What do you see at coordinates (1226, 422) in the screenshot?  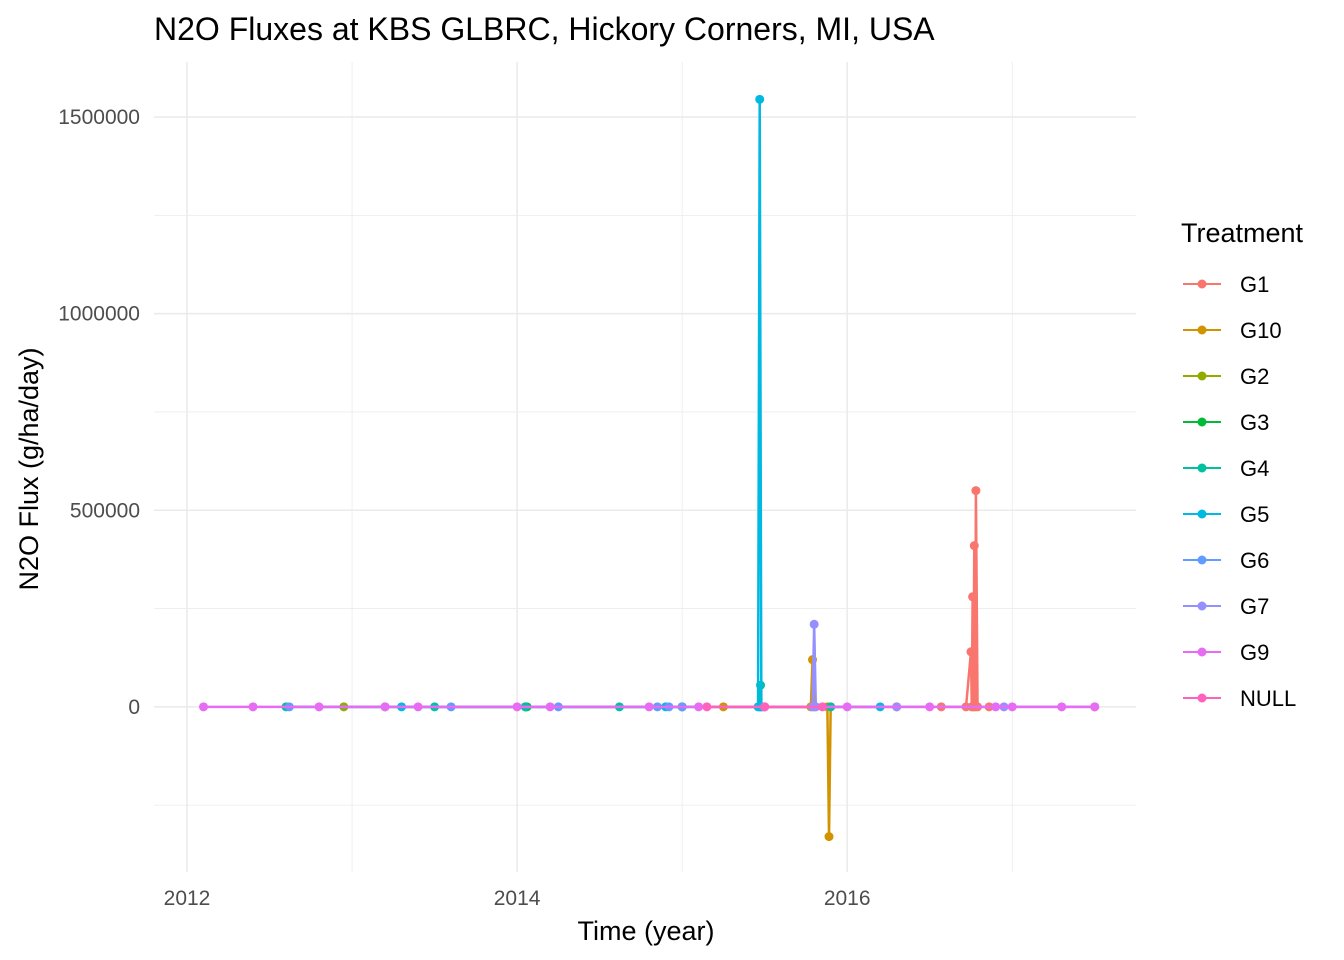 I see `legend-item: G3` at bounding box center [1226, 422].